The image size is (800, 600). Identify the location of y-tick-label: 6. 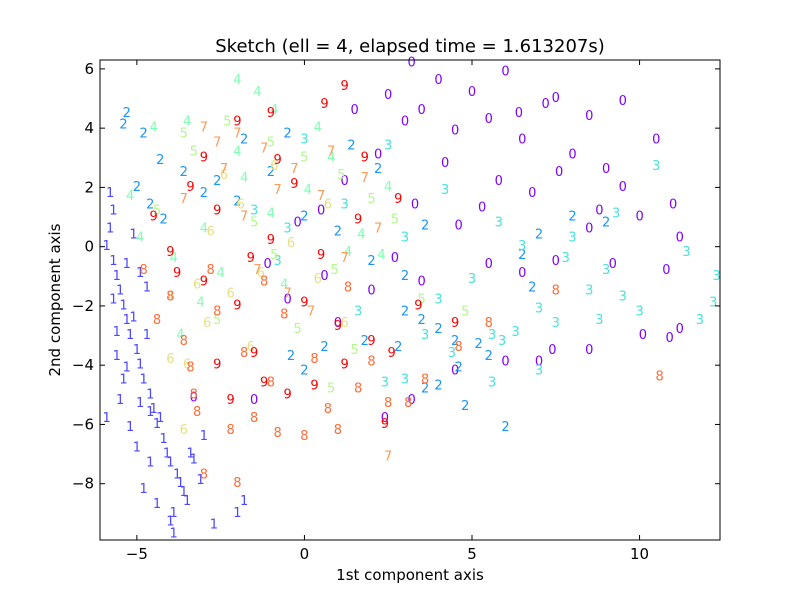
(89, 69).